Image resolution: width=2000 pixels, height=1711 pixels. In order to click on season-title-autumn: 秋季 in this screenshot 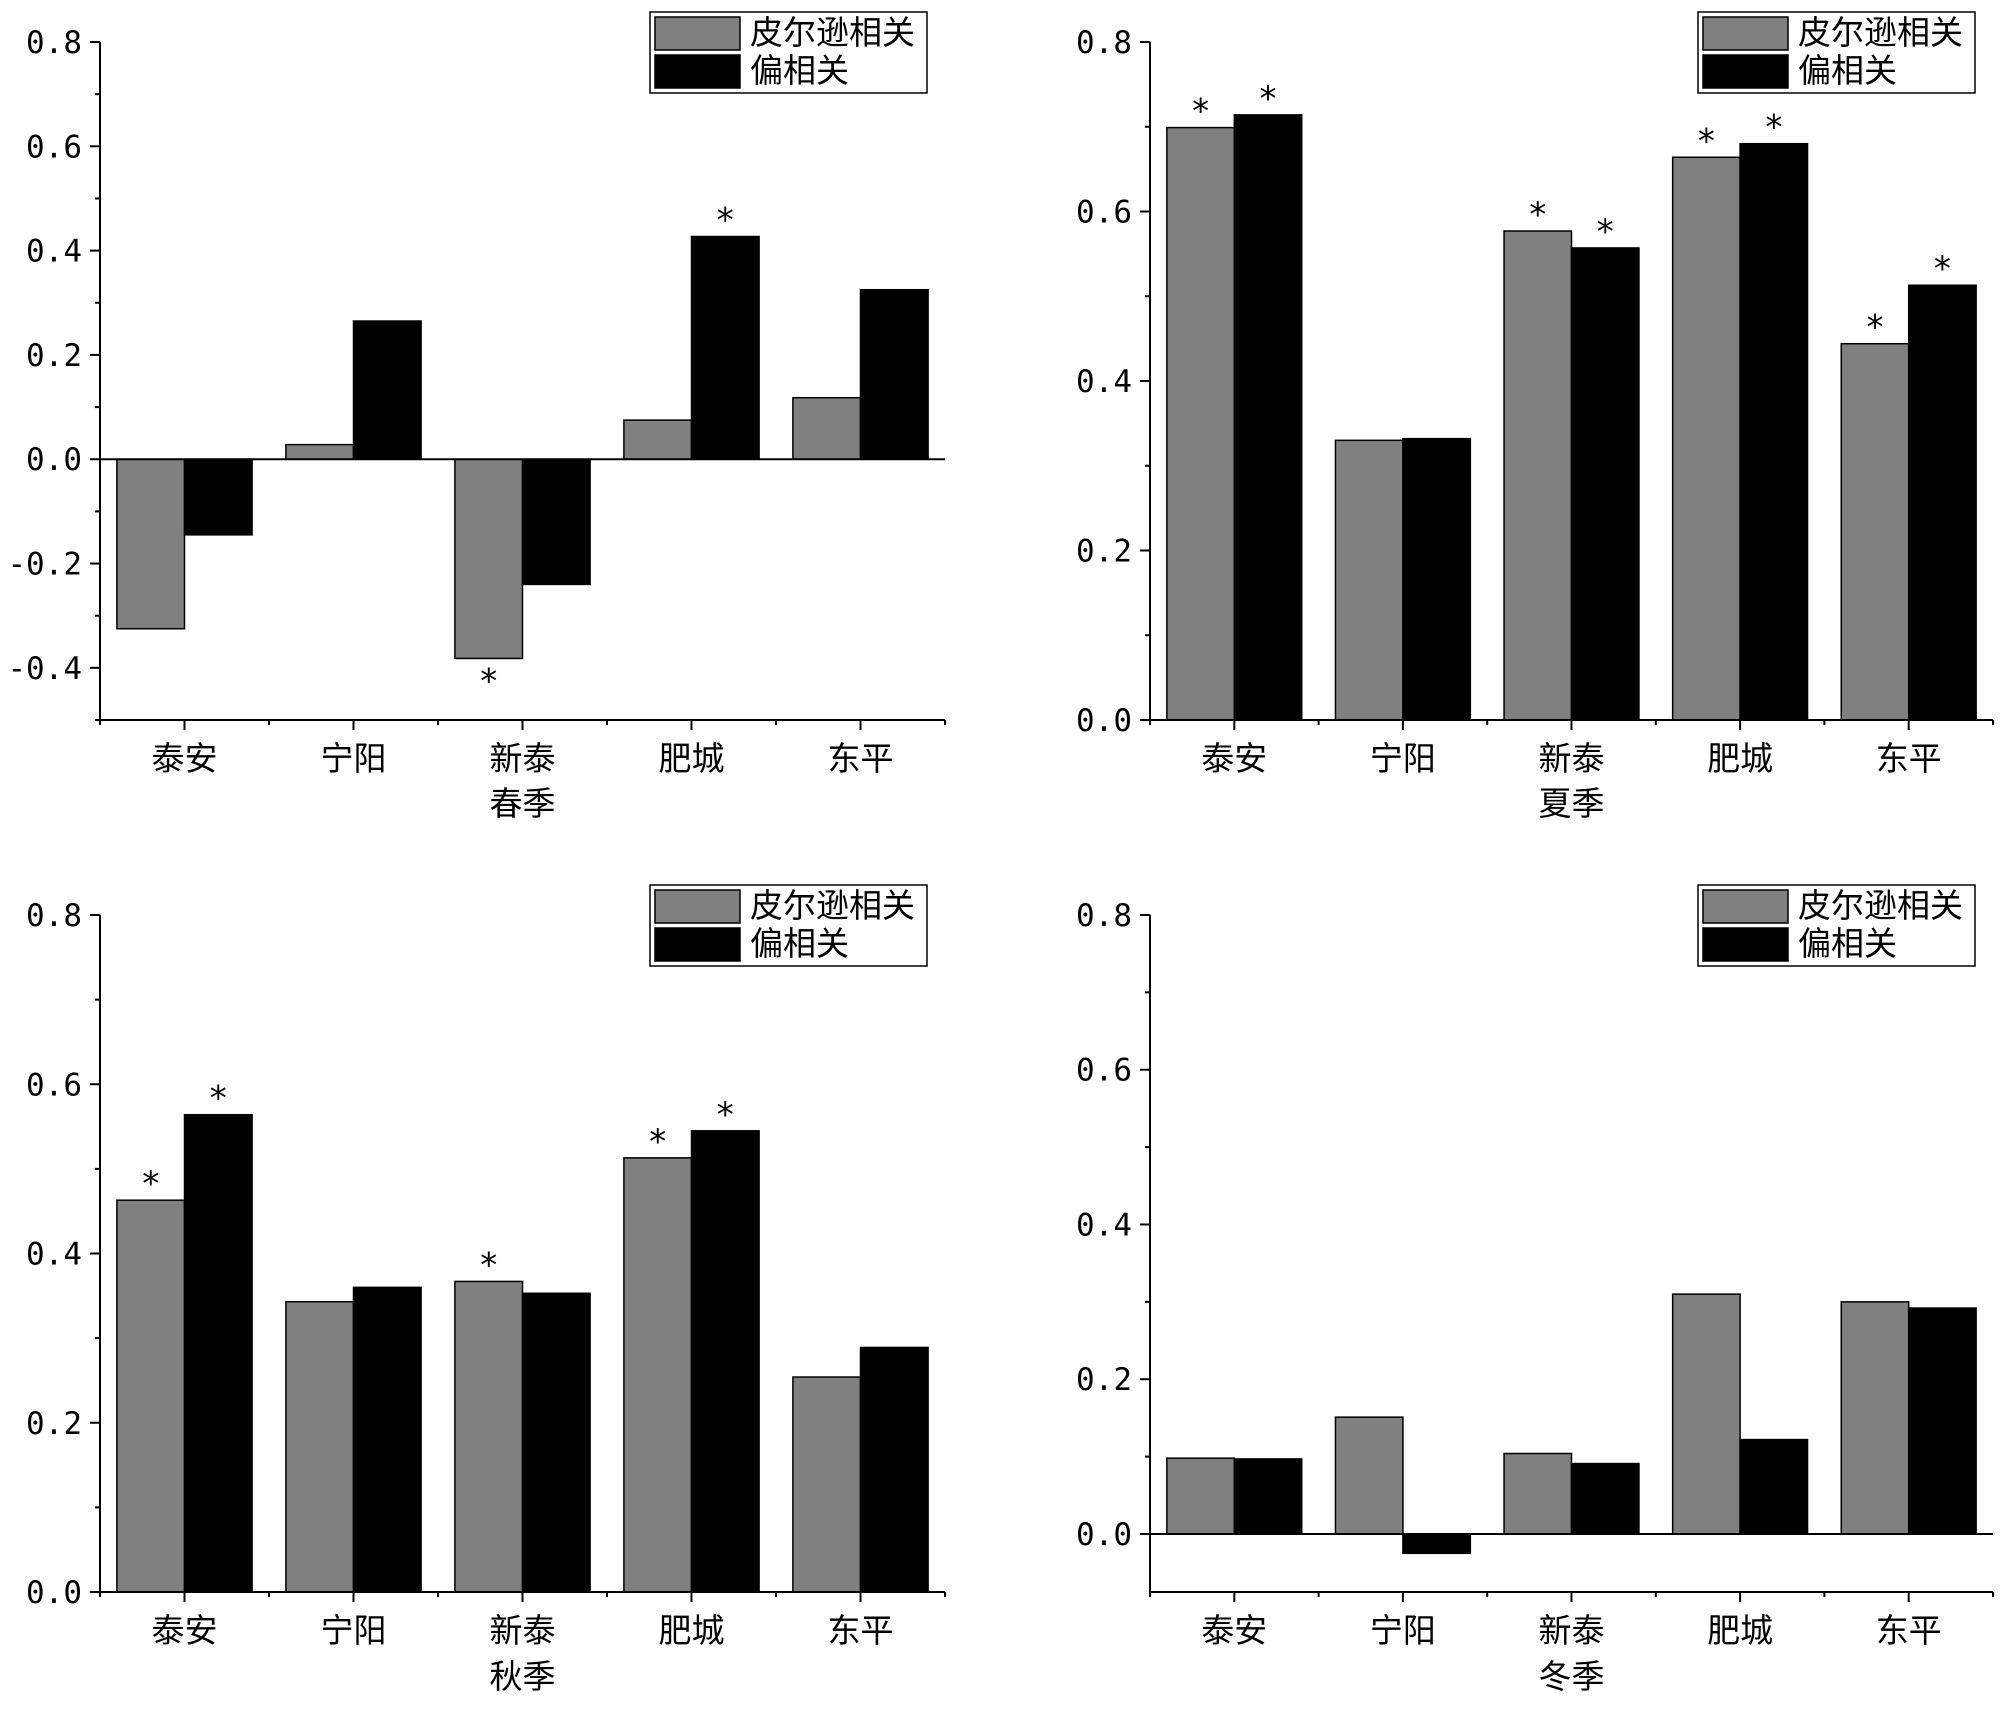, I will do `click(523, 1676)`.